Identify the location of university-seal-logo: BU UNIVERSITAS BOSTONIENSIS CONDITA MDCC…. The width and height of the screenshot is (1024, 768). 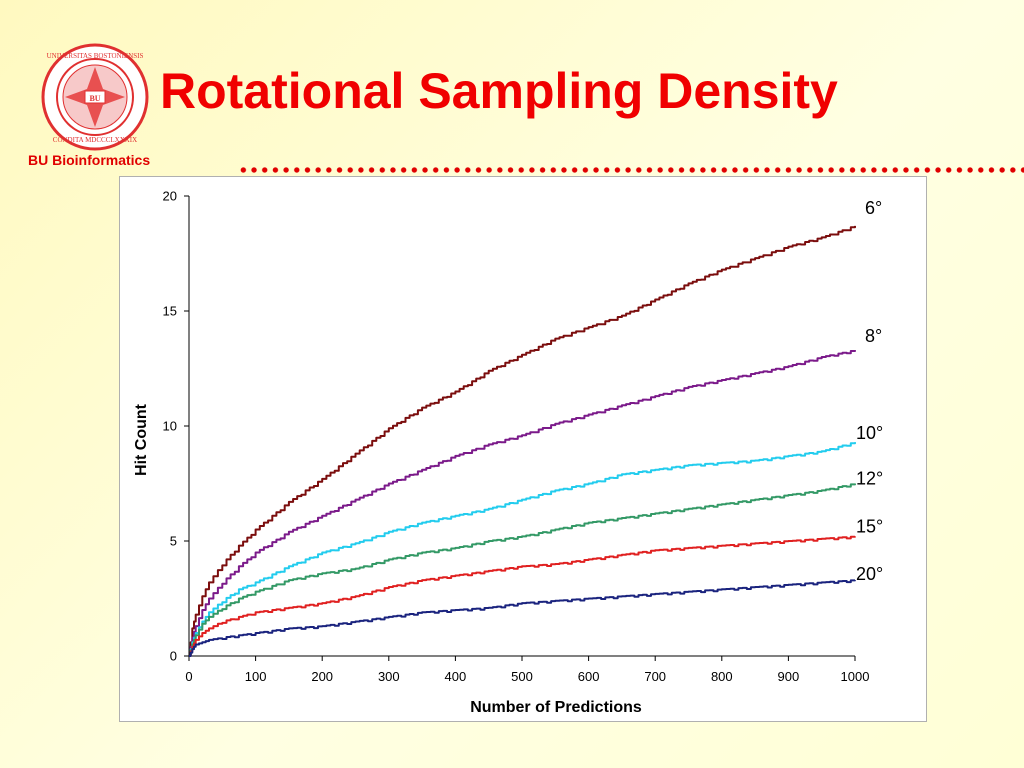
(95, 97).